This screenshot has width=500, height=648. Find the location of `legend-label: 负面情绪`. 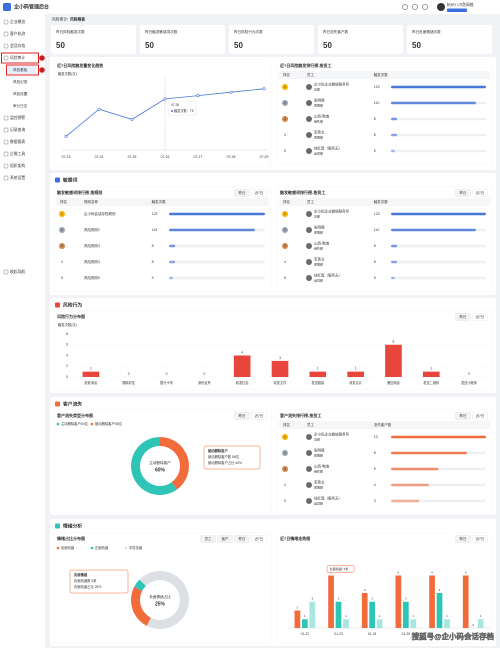

legend-label: 负面情绪 is located at coordinates (68, 547).